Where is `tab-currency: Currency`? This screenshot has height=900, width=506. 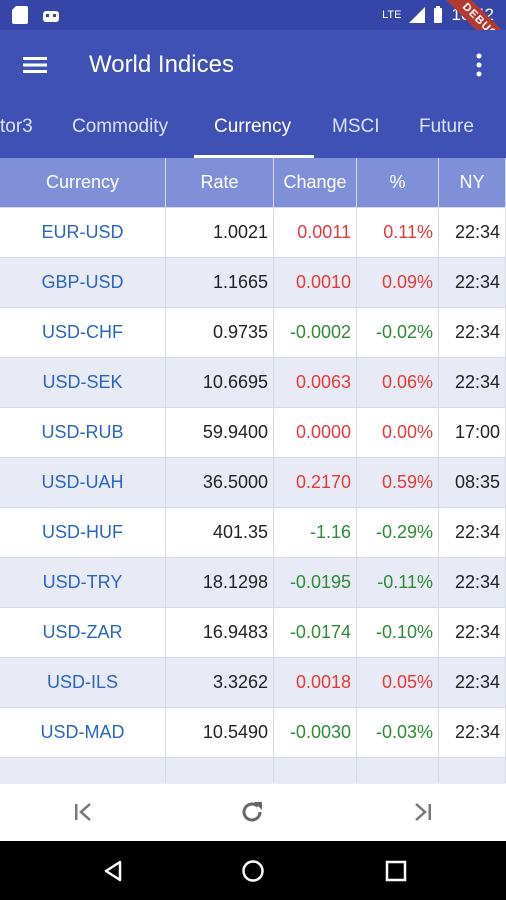 tab-currency: Currency is located at coordinates (253, 126).